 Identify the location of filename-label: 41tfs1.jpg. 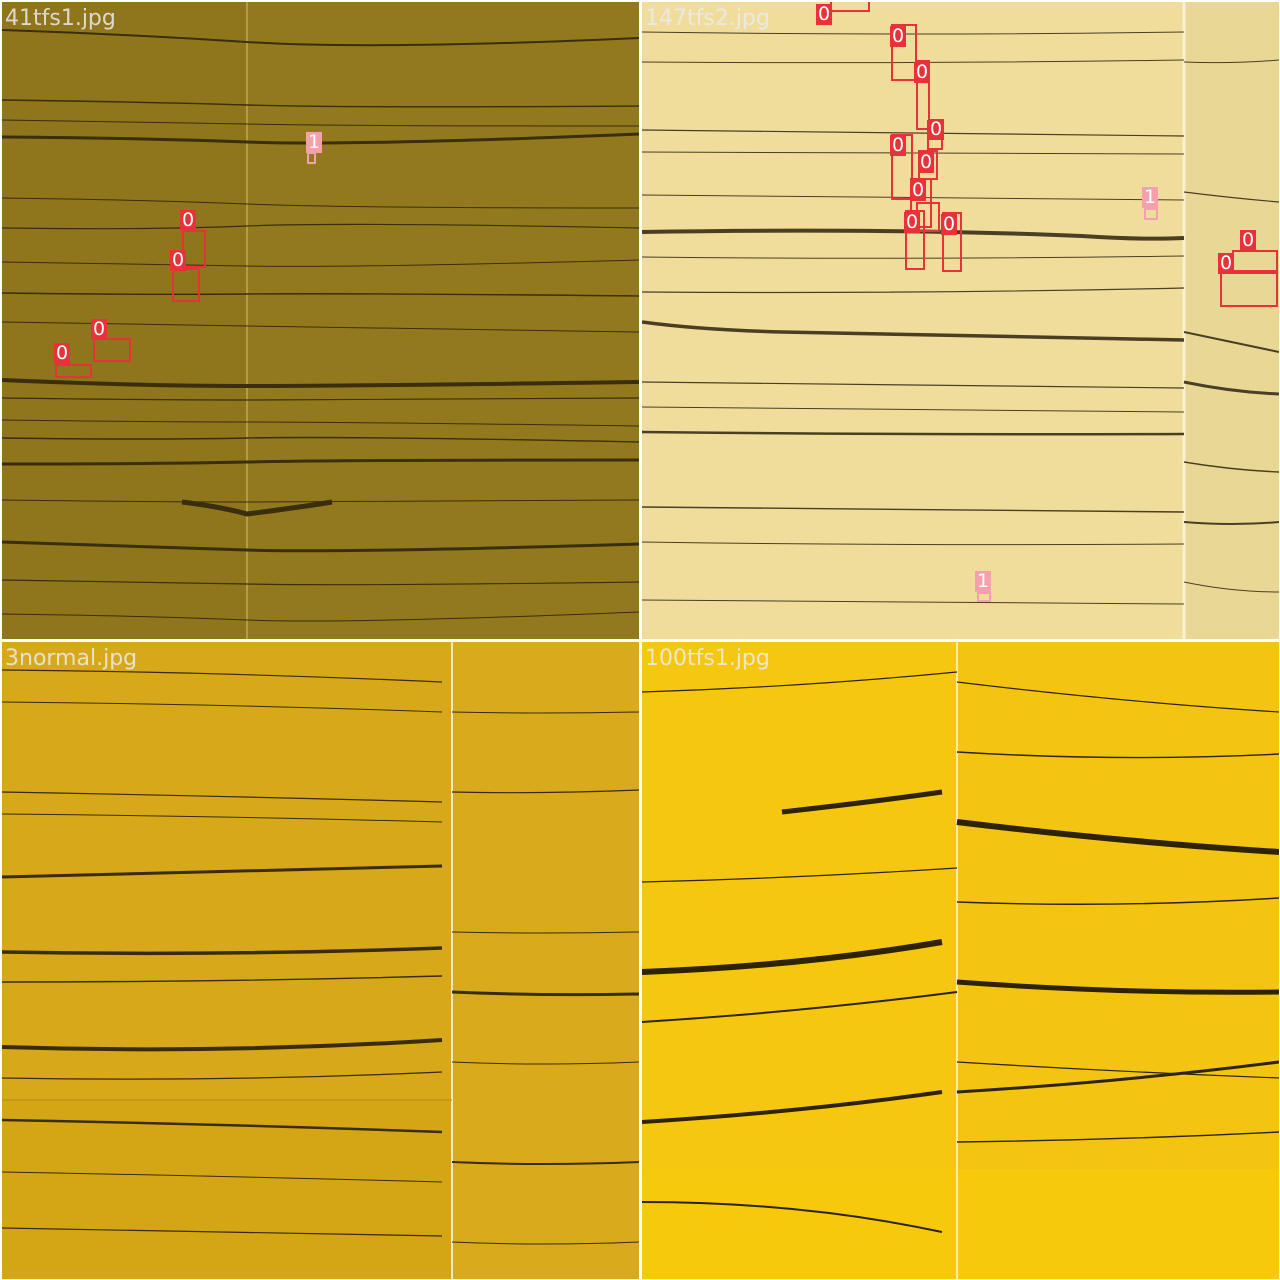
(60, 18).